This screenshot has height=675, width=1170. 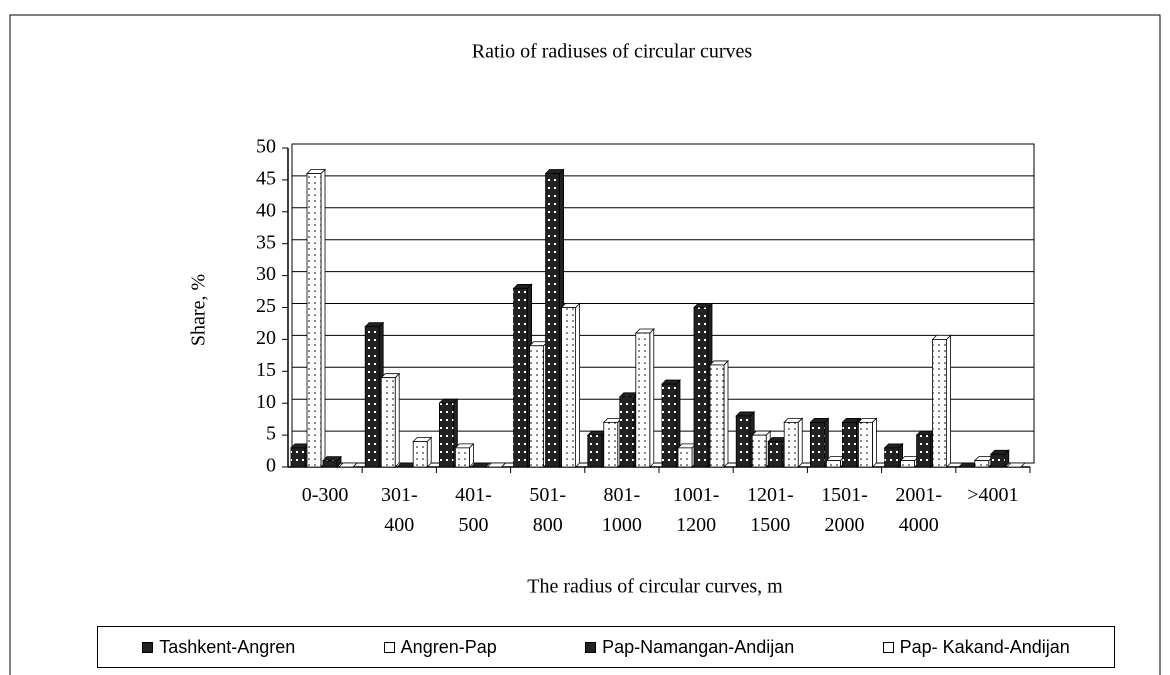 What do you see at coordinates (655, 587) in the screenshot?
I see `x-axis-label: The radius of circular curves, m` at bounding box center [655, 587].